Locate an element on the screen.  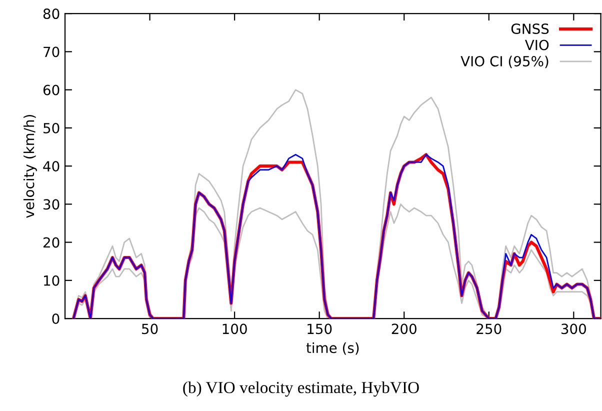
y-tick-label: 10 is located at coordinates (52, 280).